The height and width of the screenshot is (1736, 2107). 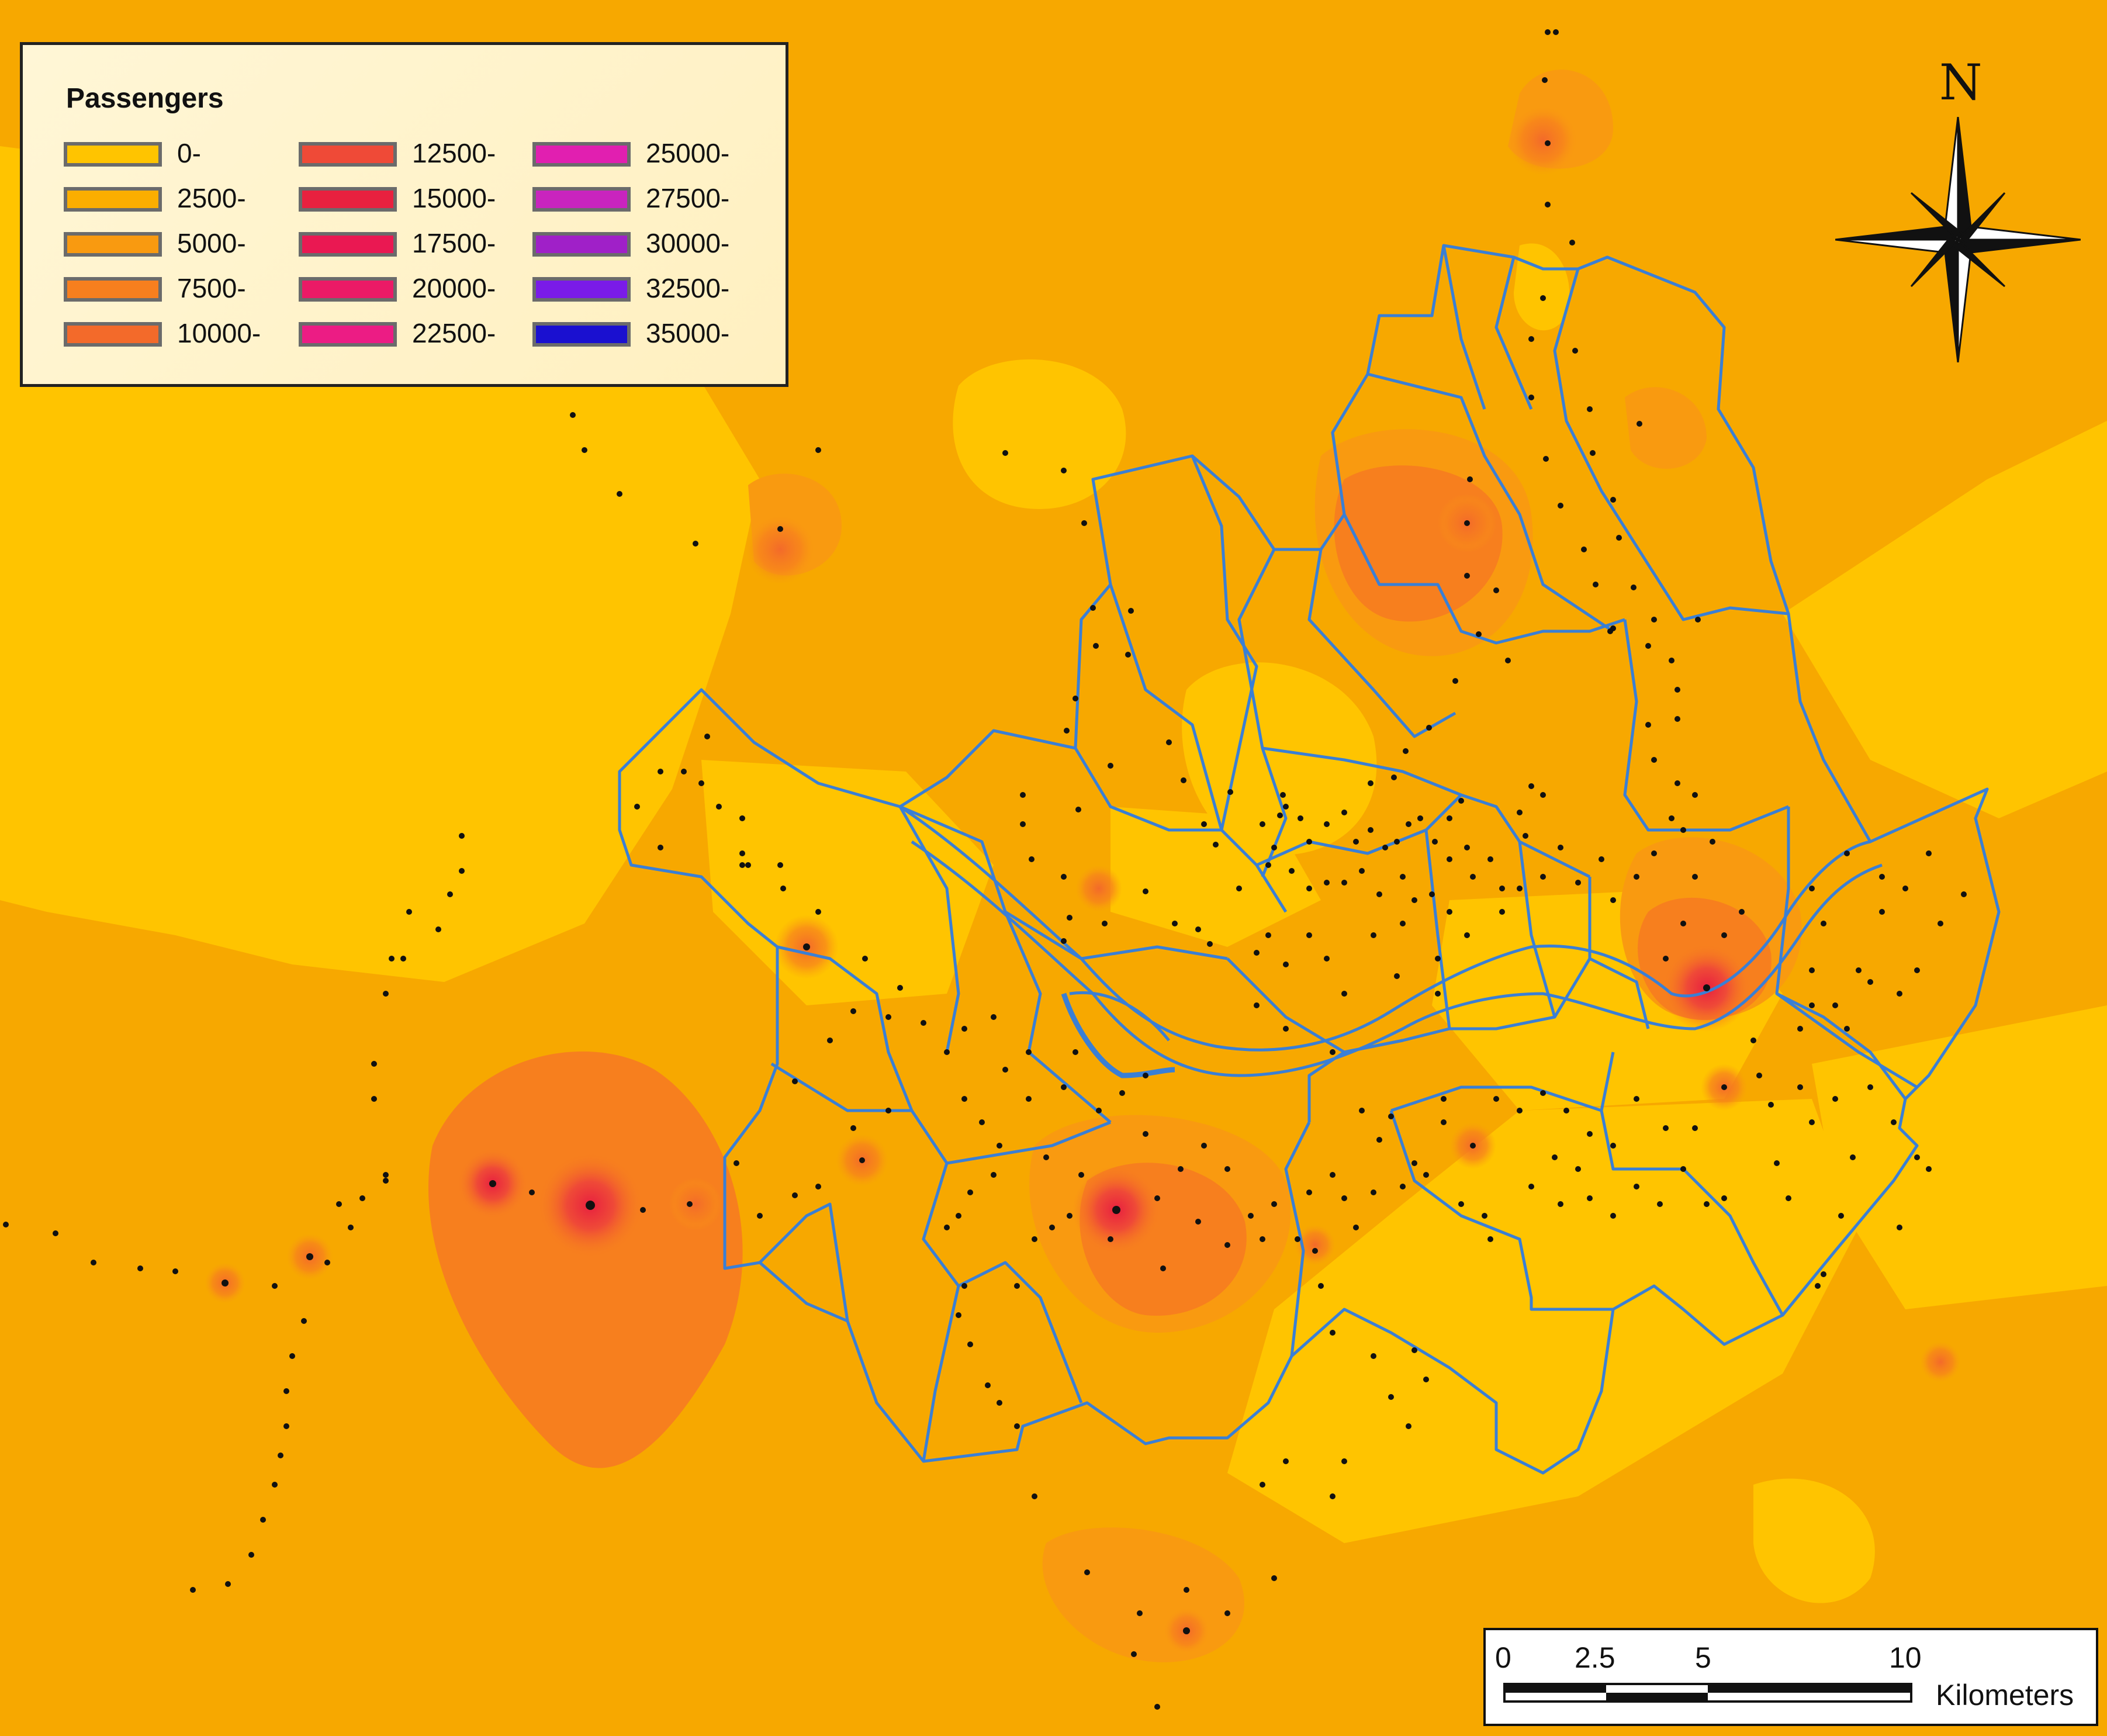 What do you see at coordinates (688, 198) in the screenshot?
I see `legend-label: 27500-` at bounding box center [688, 198].